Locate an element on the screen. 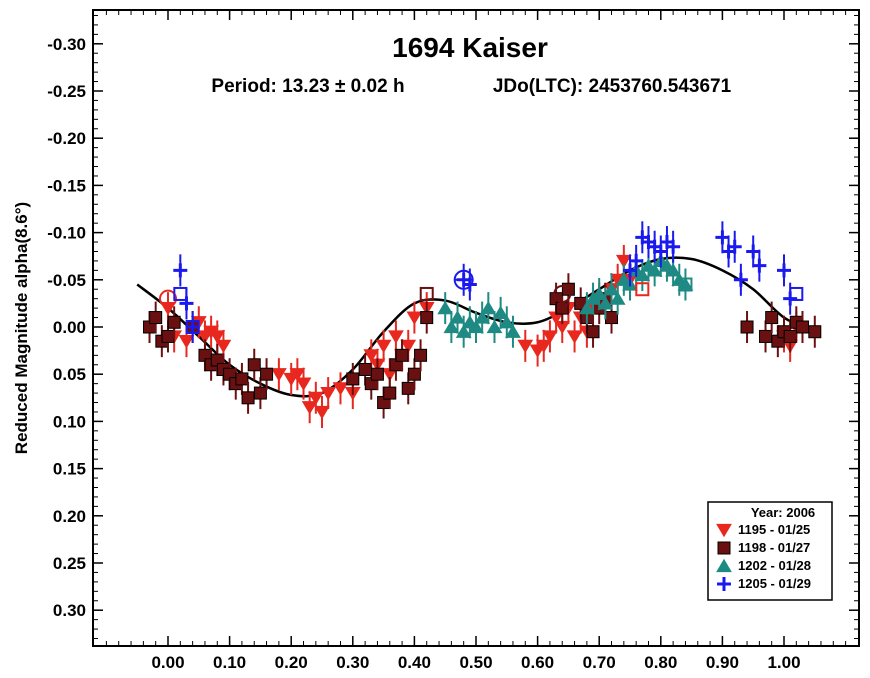 The image size is (870, 678). x-tick-label: 0.50 is located at coordinates (475, 662).